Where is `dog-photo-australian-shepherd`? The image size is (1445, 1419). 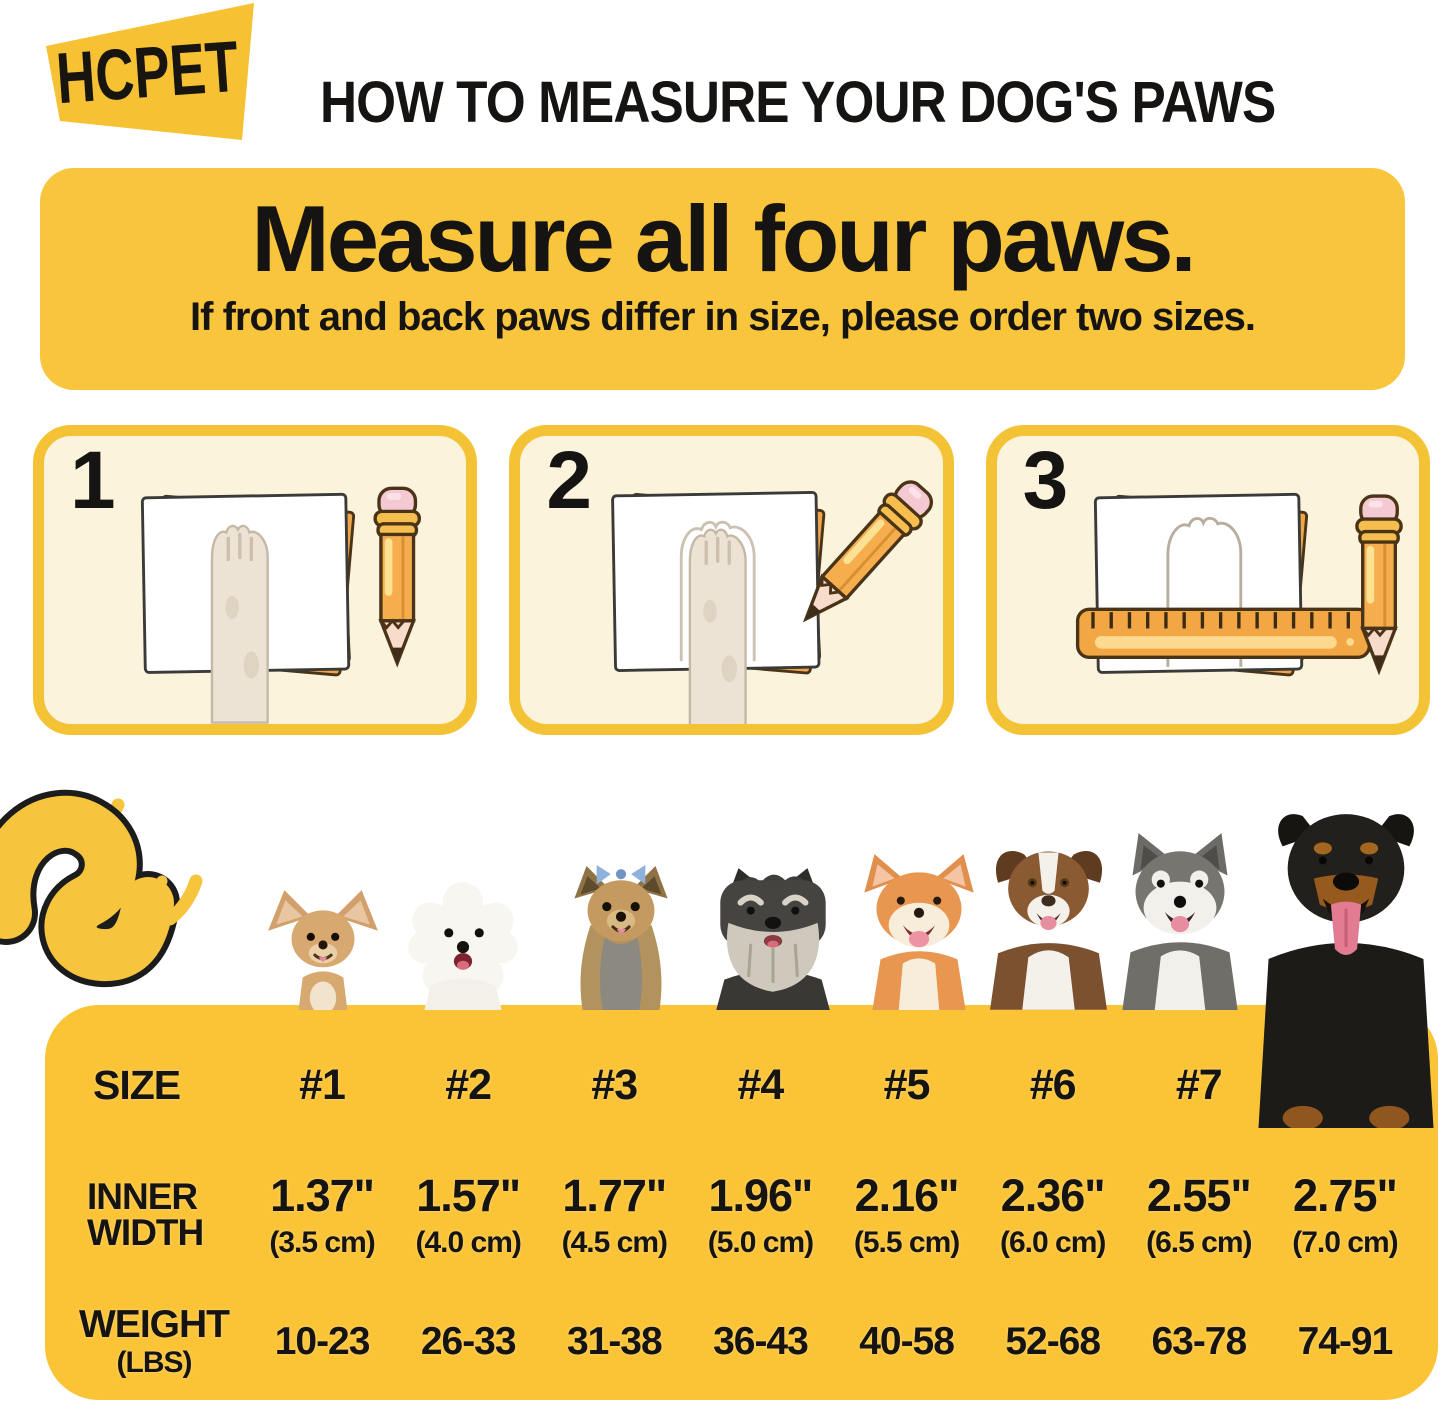 dog-photo-australian-shepherd is located at coordinates (1048, 930).